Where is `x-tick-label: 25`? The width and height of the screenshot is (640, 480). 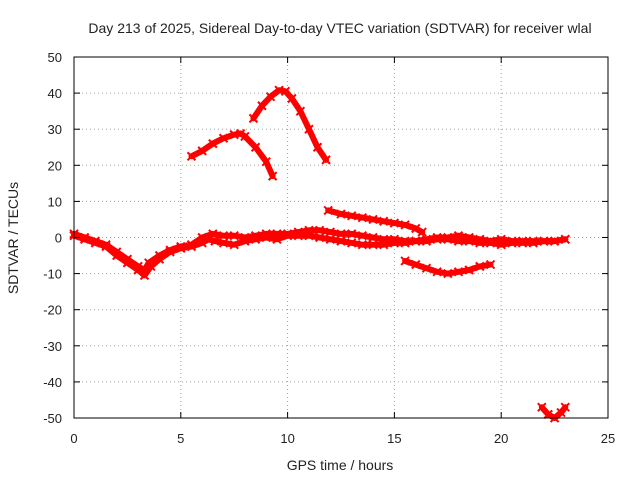
x-tick-label: 25 is located at coordinates (608, 438).